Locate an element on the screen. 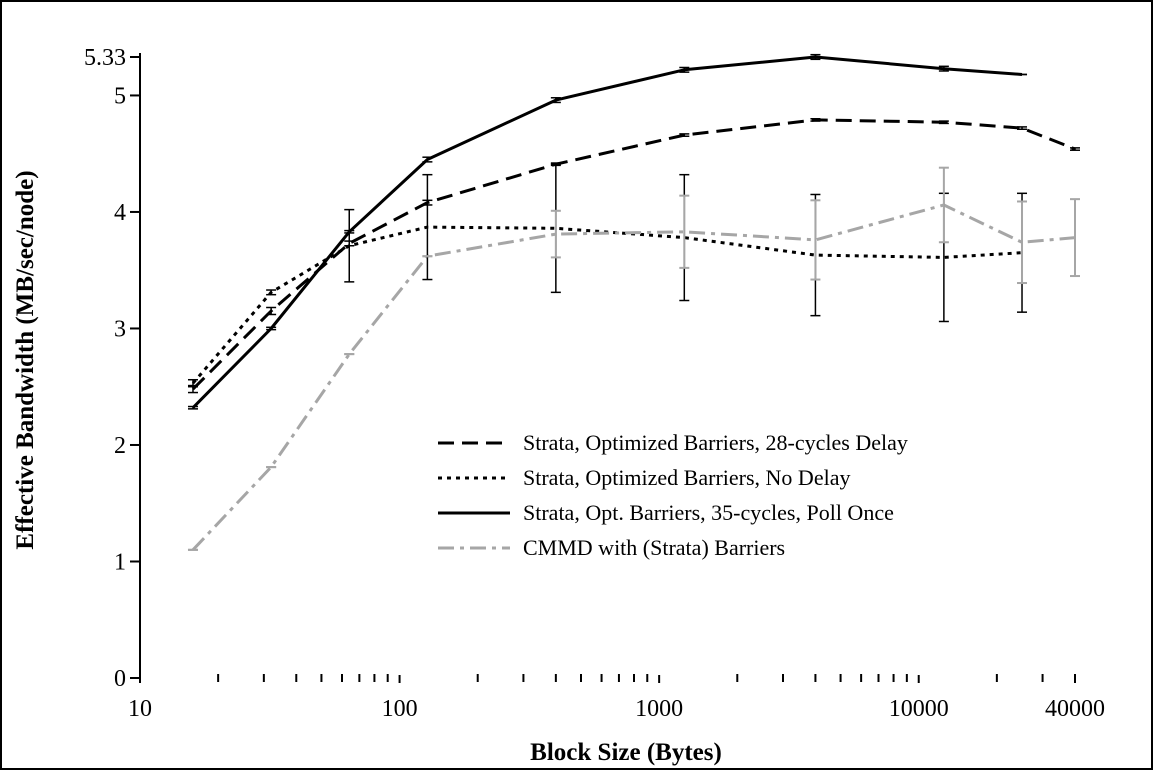 This screenshot has width=1153, height=770. x-ticks: 10 100 1000 10000 40000 is located at coordinates (616, 698).